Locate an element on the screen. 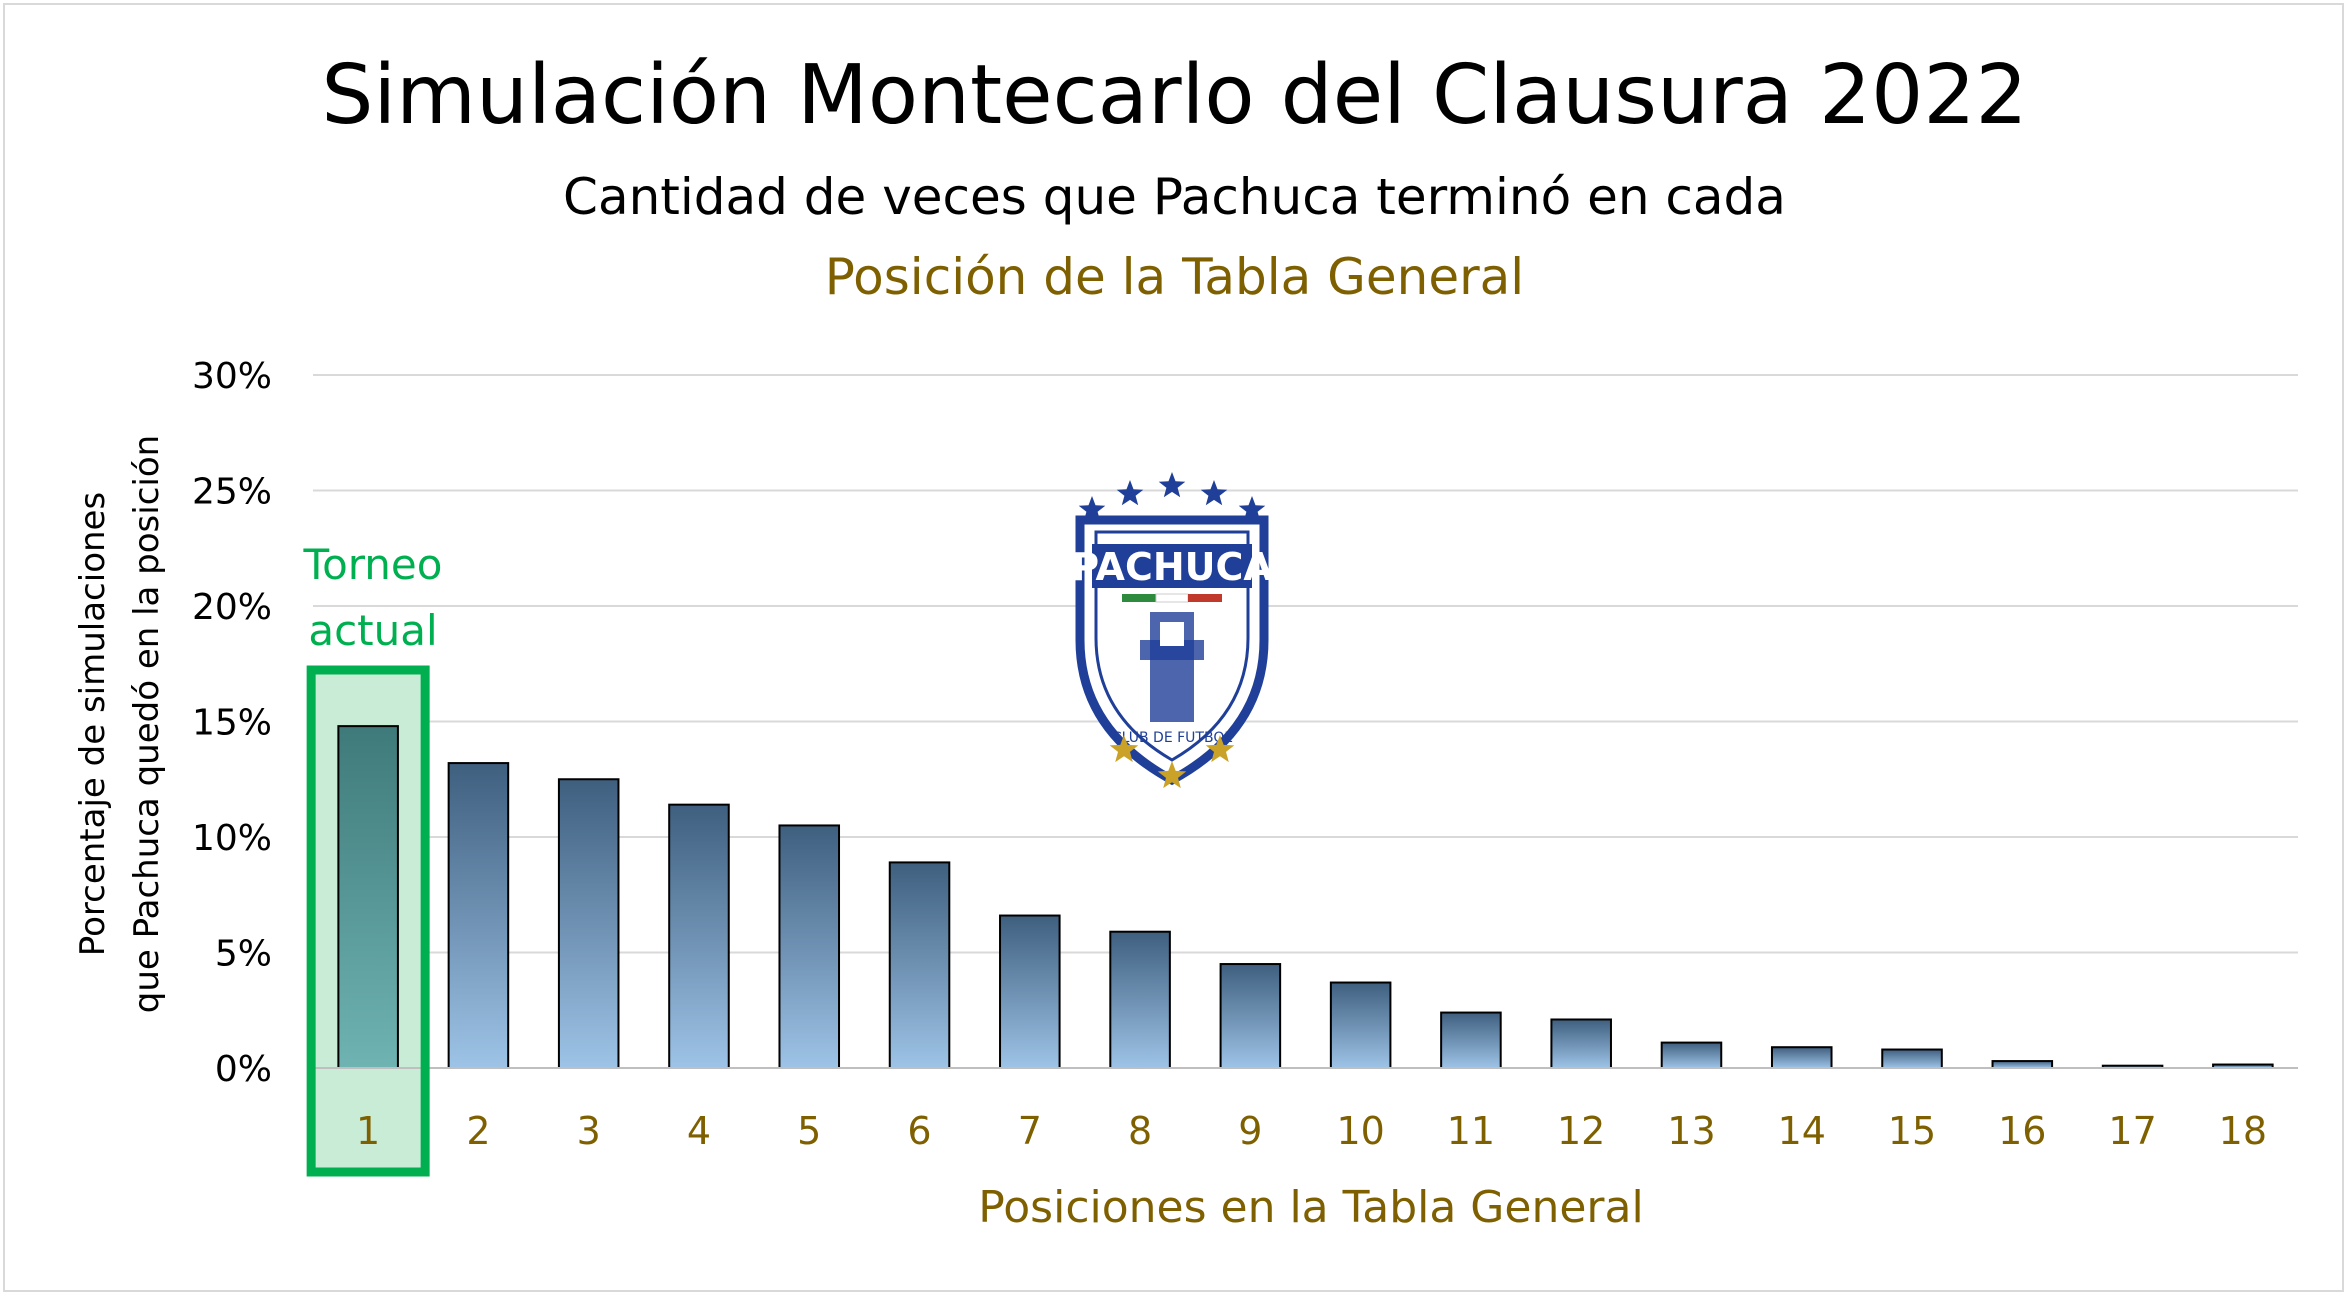 The image size is (2349, 1297). y-tick-label: 30% is located at coordinates (232, 376).